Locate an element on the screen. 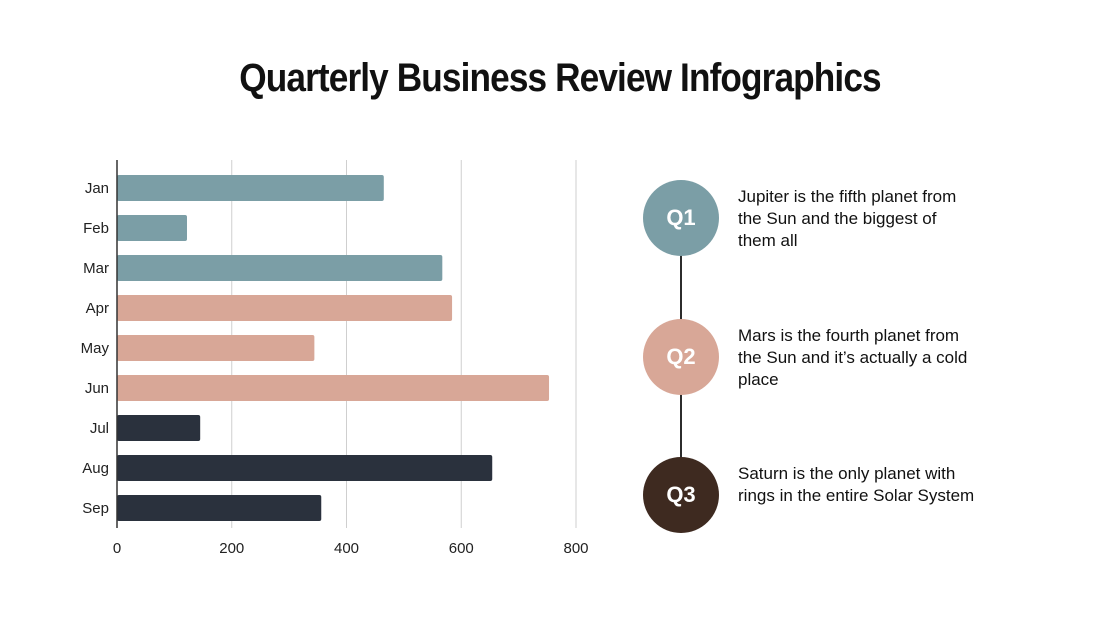 The height and width of the screenshot is (630, 1120). bar-mar is located at coordinates (280, 268).